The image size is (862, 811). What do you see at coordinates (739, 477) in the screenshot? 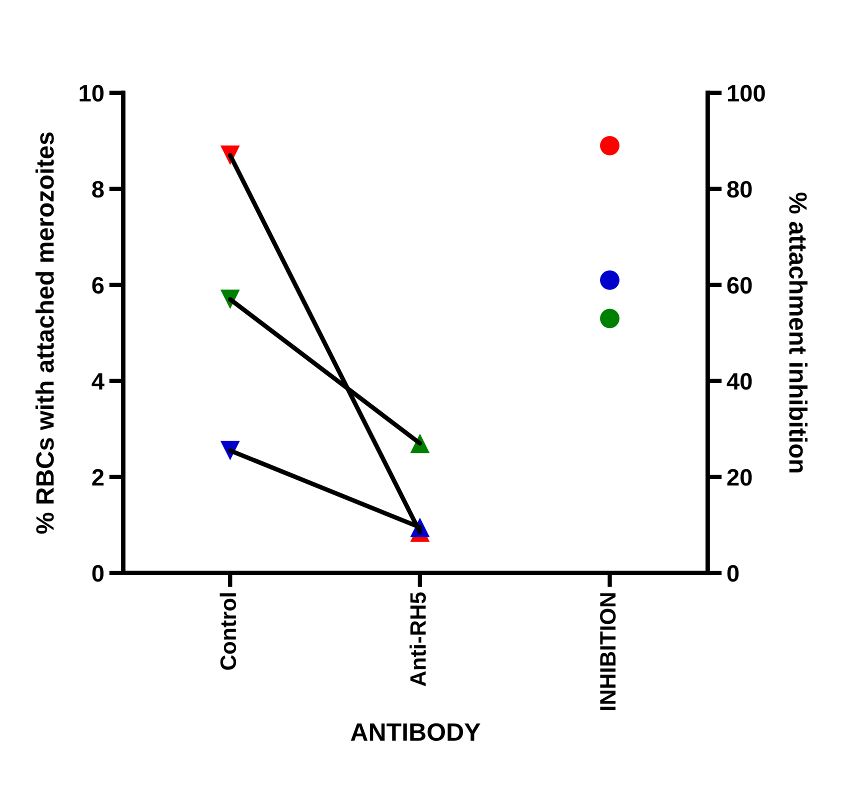
I see `y2-tick-label: 20` at bounding box center [739, 477].